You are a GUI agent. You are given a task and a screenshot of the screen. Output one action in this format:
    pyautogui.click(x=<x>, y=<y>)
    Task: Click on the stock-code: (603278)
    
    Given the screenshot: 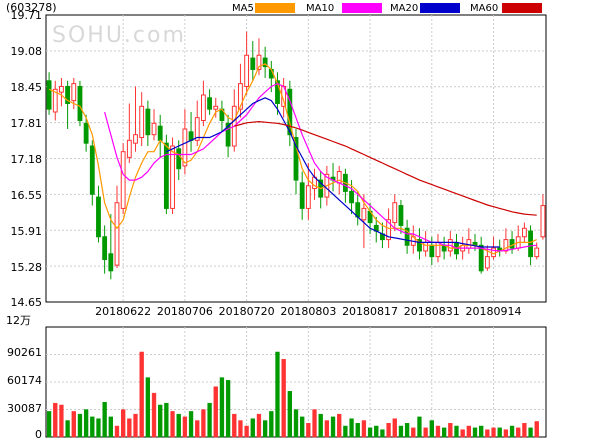 What is the action you would take?
    pyautogui.click(x=31, y=7)
    